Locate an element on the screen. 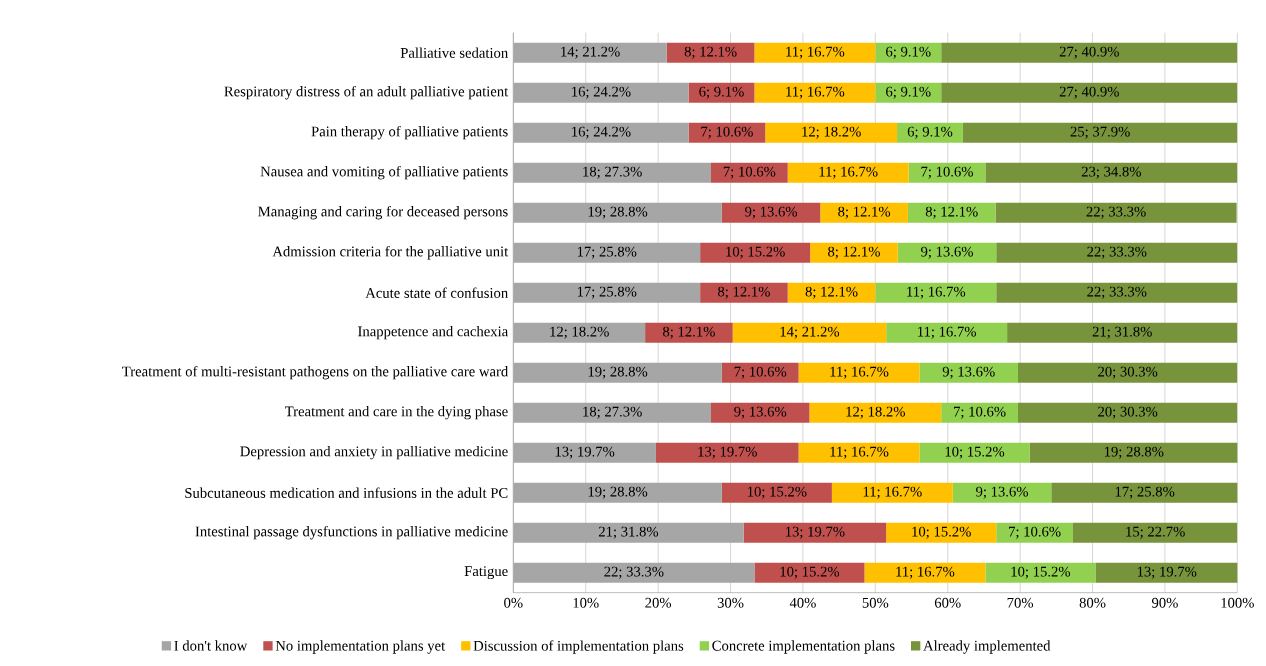 This screenshot has height=666, width=1266. legend-label: Already implemented is located at coordinates (987, 647).